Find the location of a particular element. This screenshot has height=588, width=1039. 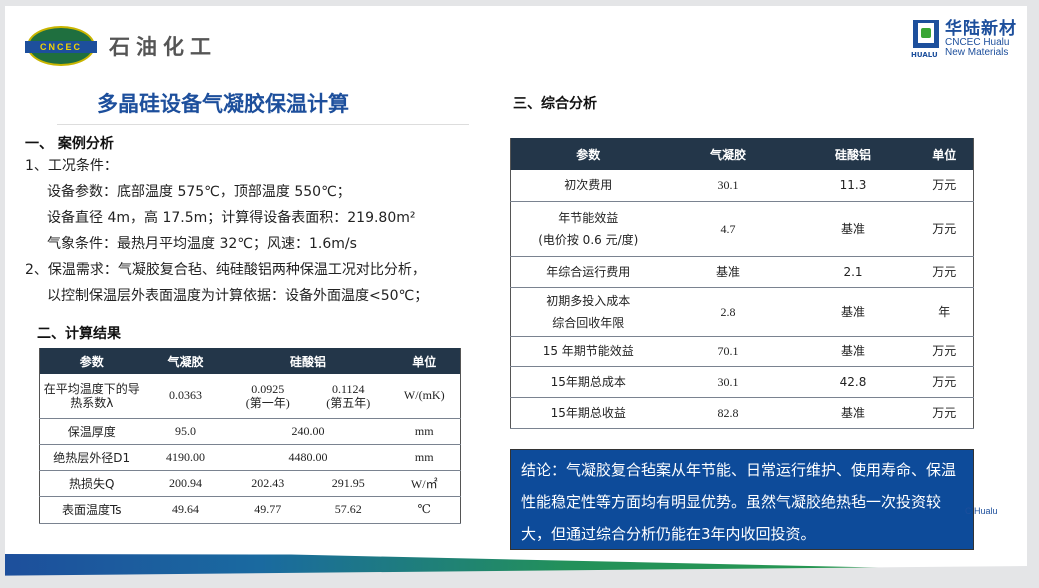

cell-aerogel: 基准 is located at coordinates (728, 272).